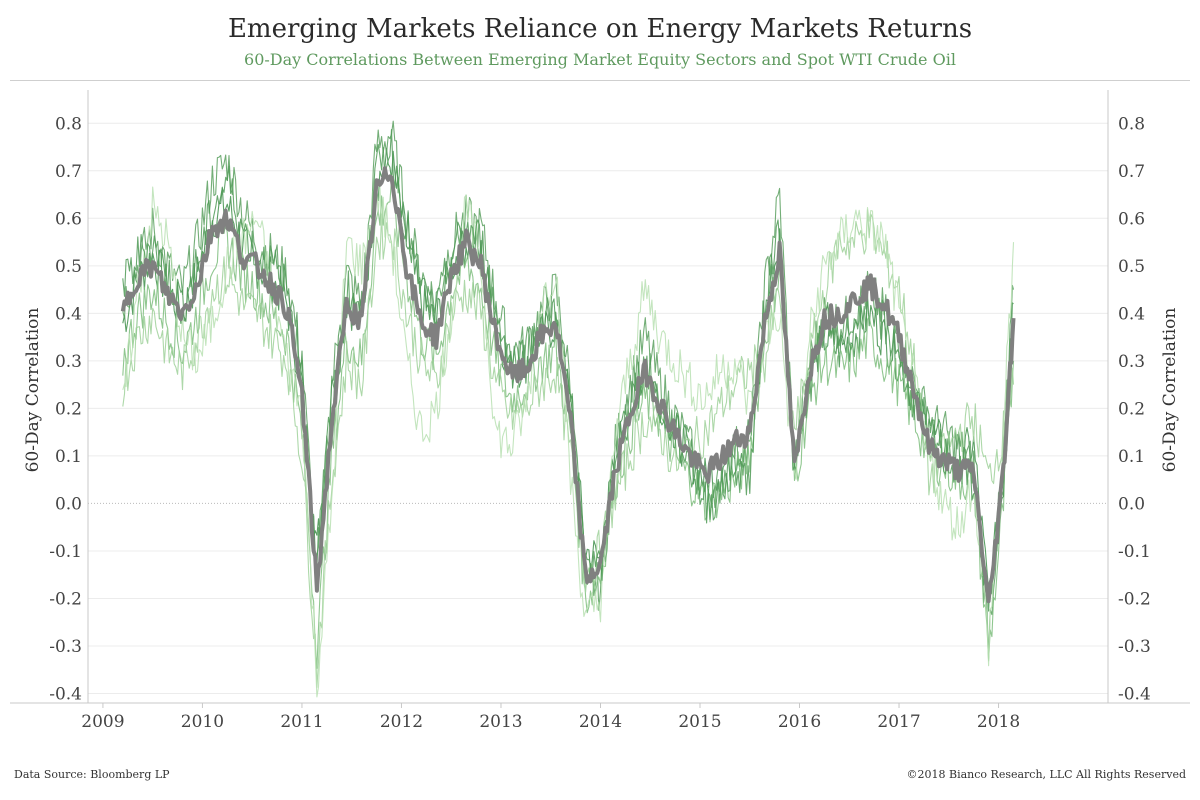 The height and width of the screenshot is (800, 1200). Describe the element at coordinates (68, 314) in the screenshot. I see `y-tick-label-left: 0.4` at that location.